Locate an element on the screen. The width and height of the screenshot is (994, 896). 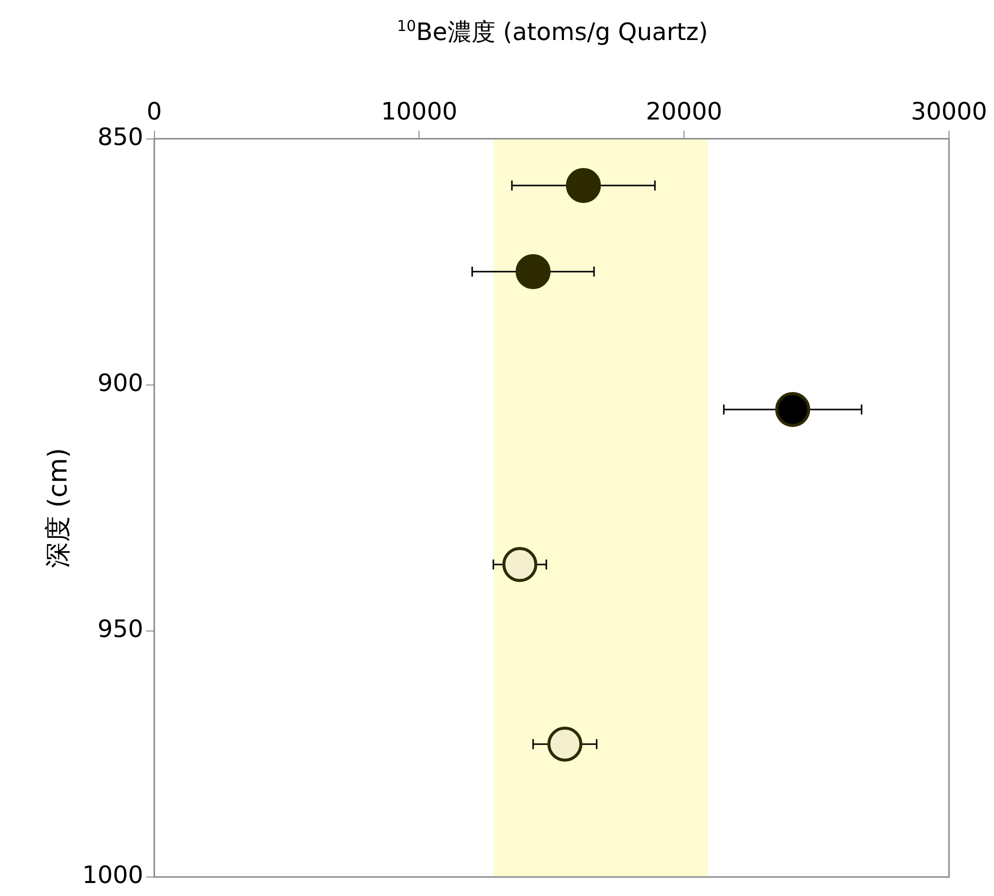
y-axis-title: 深度 (cm) is located at coordinates (58, 508).